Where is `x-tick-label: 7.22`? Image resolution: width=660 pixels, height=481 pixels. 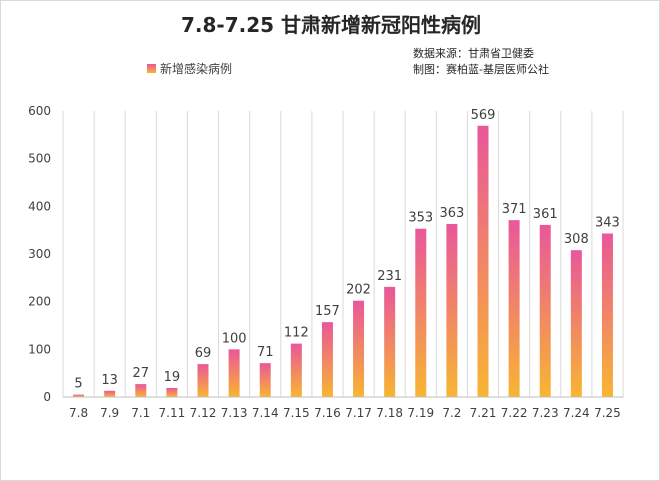
x-tick-label: 7.22 is located at coordinates (514, 413).